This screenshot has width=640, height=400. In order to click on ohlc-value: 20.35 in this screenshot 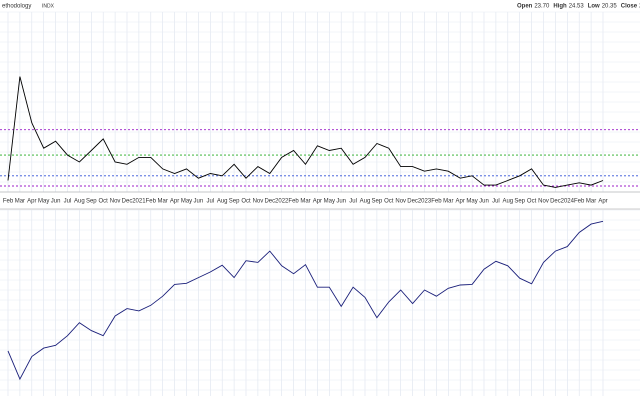, I will do `click(610, 7)`.